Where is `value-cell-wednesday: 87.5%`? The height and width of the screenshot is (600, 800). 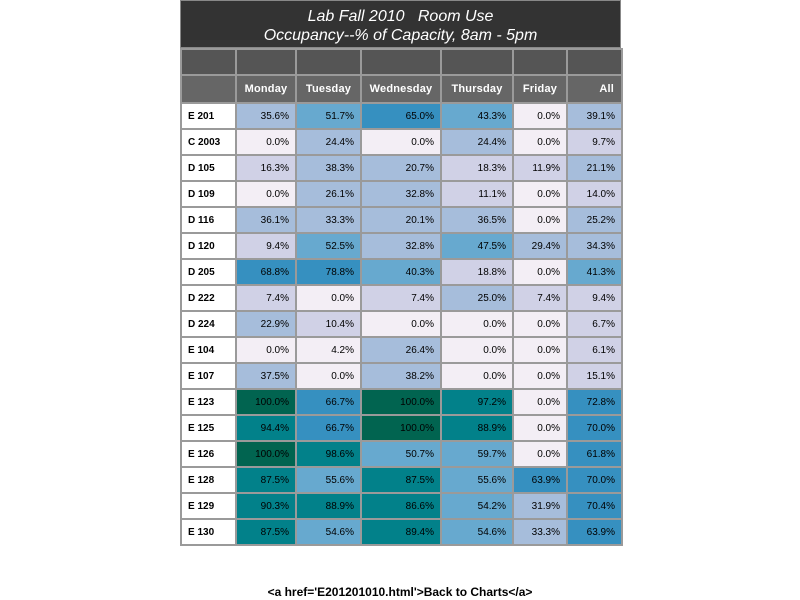
value-cell-wednesday: 87.5% is located at coordinates (401, 480).